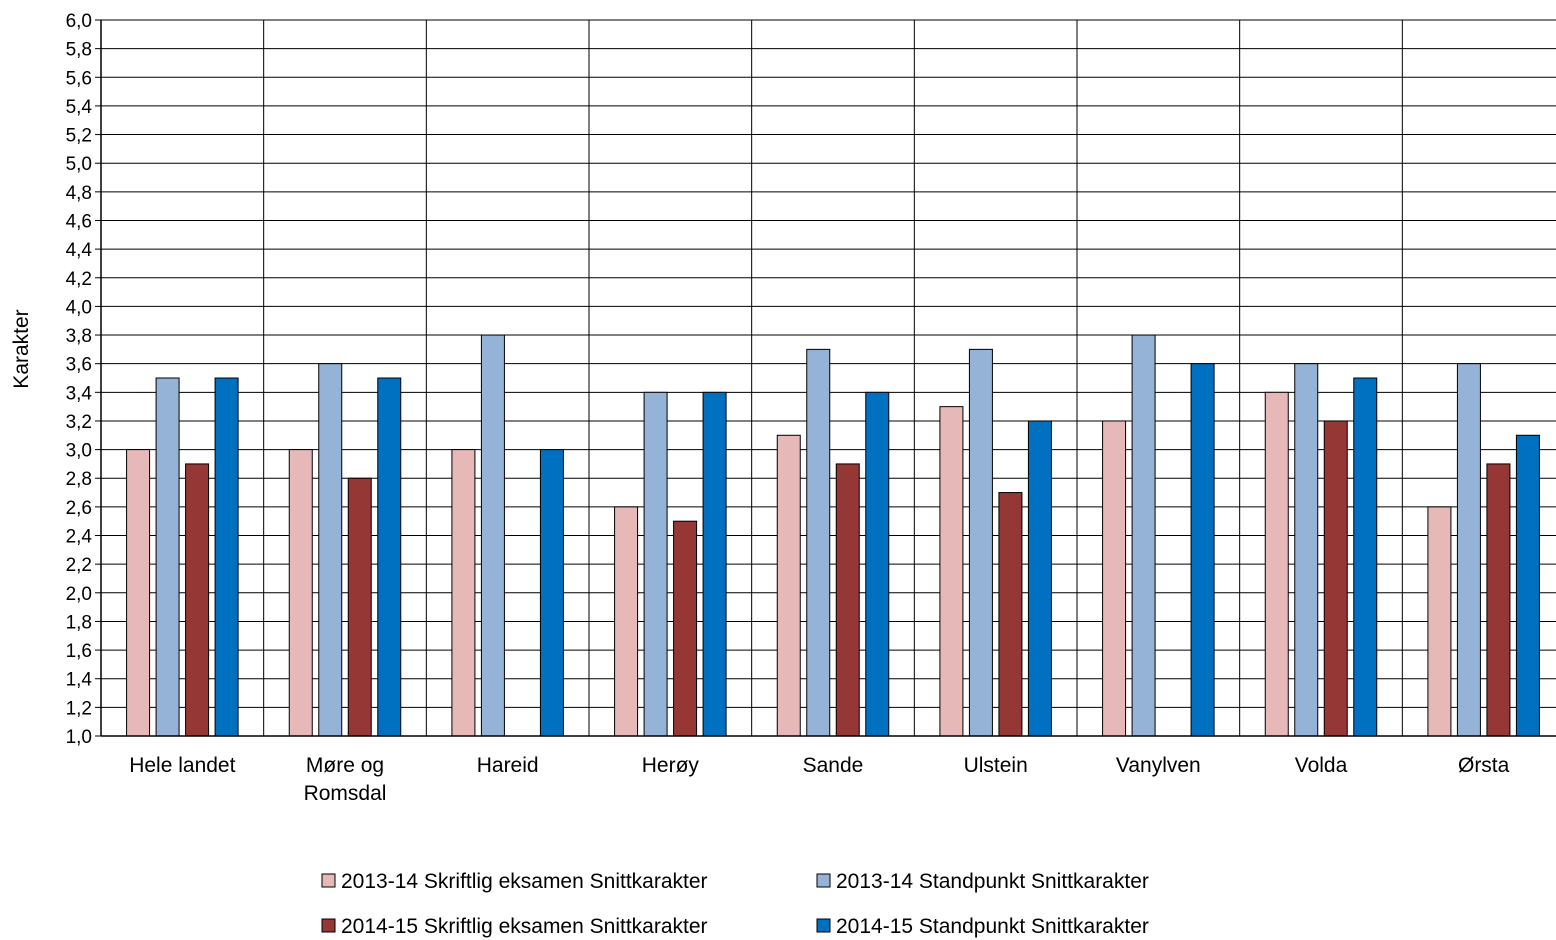 Image resolution: width=1556 pixels, height=940 pixels. What do you see at coordinates (79, 279) in the screenshot?
I see `y-tick-label: 4,2` at bounding box center [79, 279].